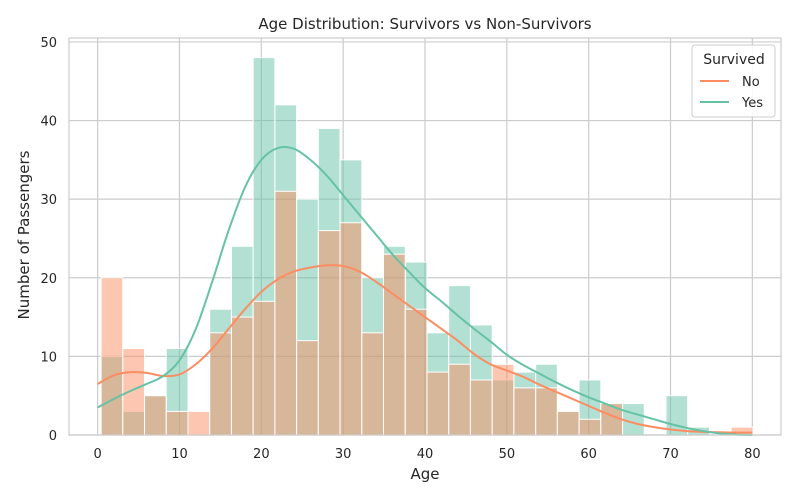  What do you see at coordinates (424, 474) in the screenshot?
I see `x-axis-label: Age` at bounding box center [424, 474].